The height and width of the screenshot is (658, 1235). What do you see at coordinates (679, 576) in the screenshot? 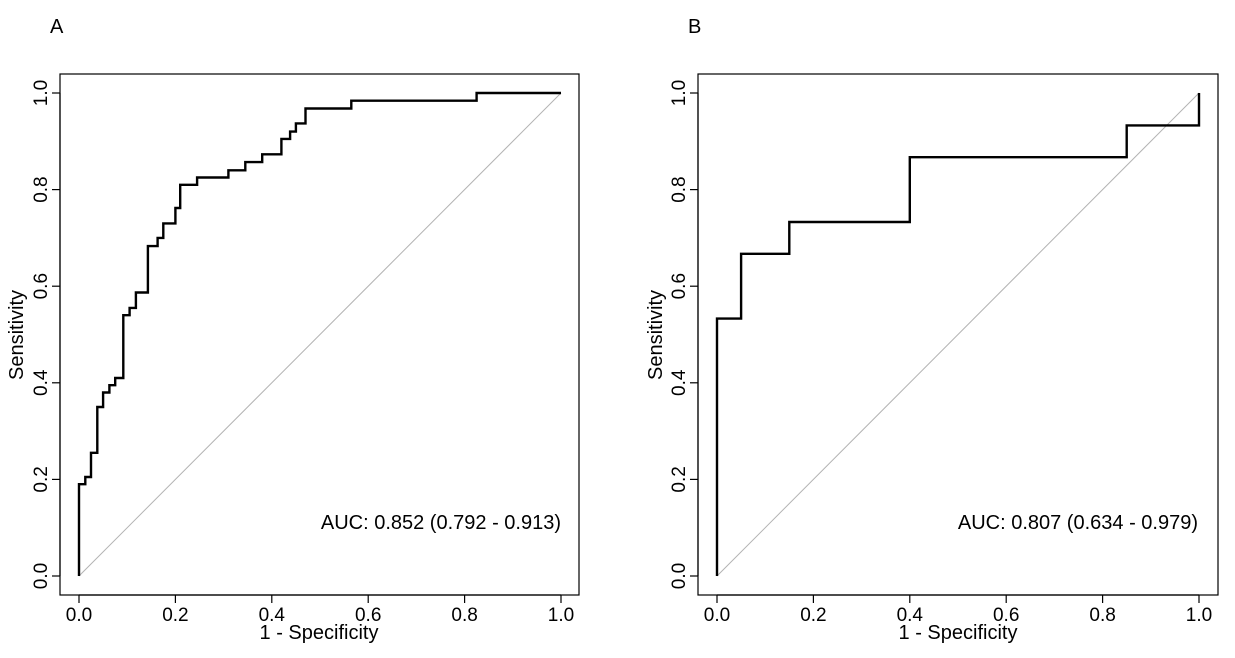
I see `y-tick-label-b: 0.0` at bounding box center [679, 576].